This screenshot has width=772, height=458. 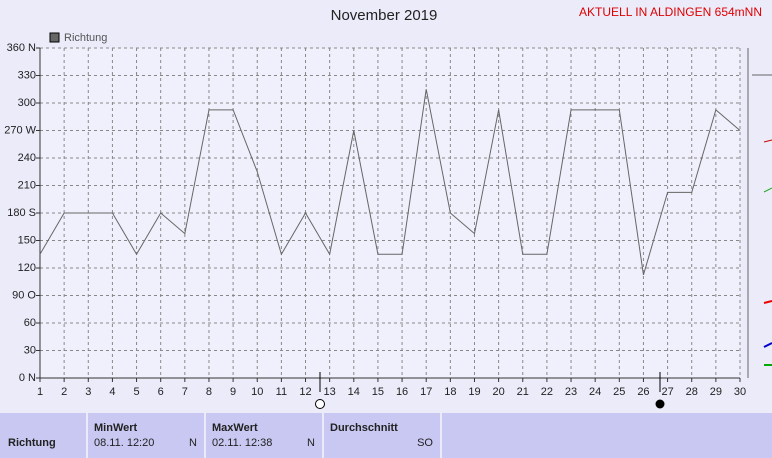 I want to click on x-tick-label: 12, so click(x=305, y=392).